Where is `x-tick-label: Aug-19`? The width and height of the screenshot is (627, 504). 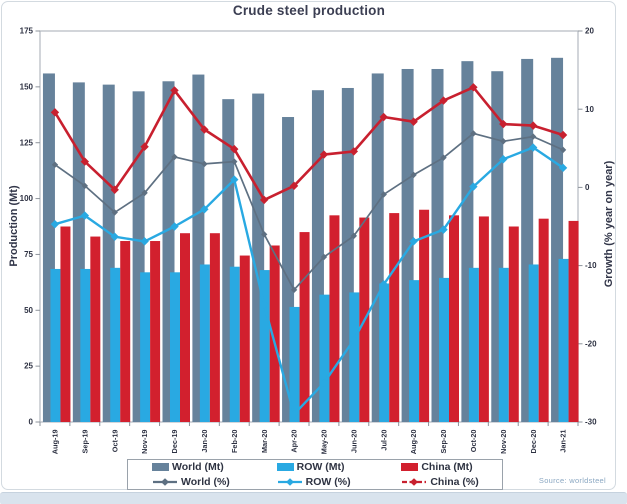 x-tick-label: Aug-19 is located at coordinates (55, 442).